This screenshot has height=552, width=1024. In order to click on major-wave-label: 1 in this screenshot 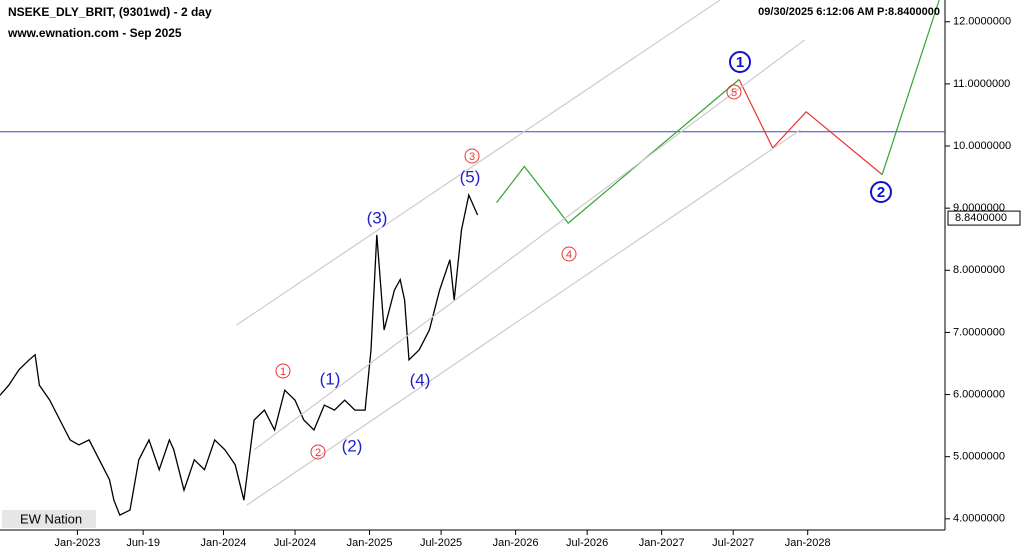, I will do `click(740, 62)`.